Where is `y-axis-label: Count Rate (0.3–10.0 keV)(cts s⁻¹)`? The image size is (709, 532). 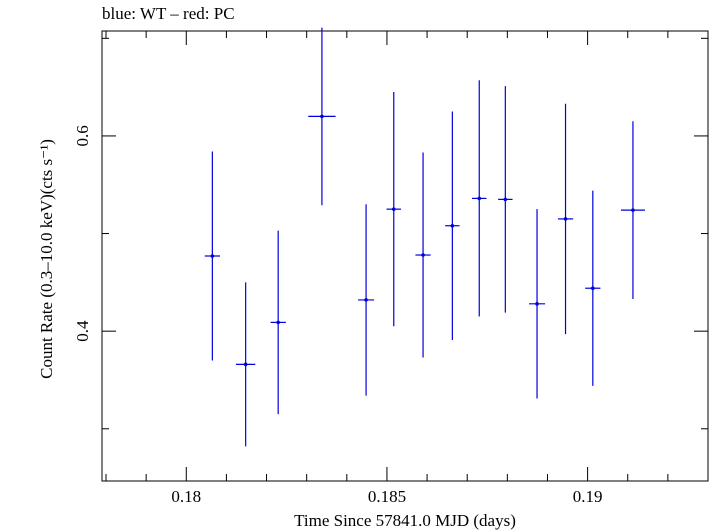
y-axis-label: Count Rate (0.3–10.0 keV)(cts s⁻¹) is located at coordinates (46, 259).